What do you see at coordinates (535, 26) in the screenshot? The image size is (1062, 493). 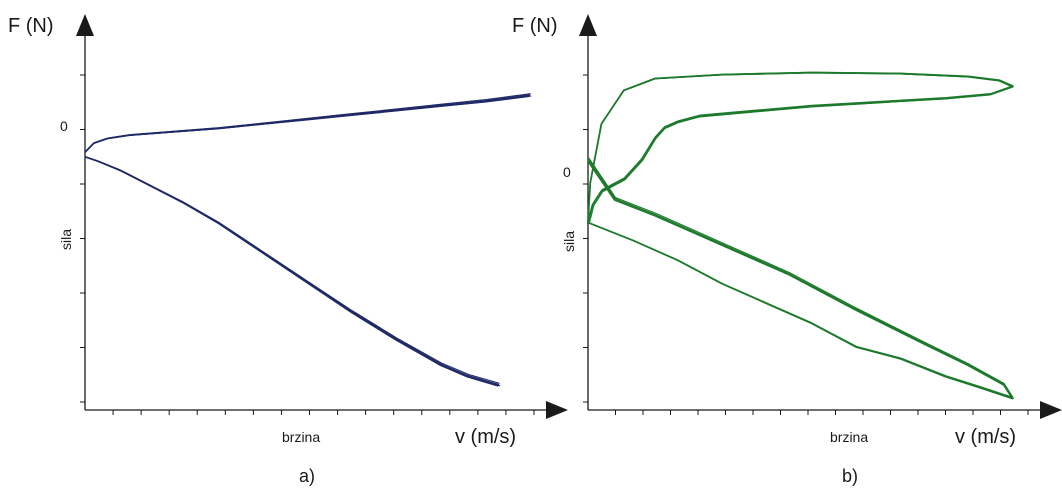 I see `y-axis-title-b: F (N)` at bounding box center [535, 26].